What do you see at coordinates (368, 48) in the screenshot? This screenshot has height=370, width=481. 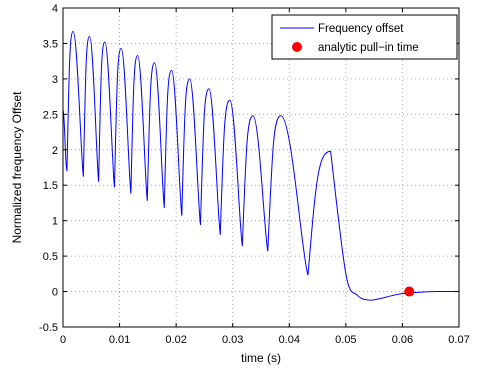 I see `legend-label-pull-in-time: analytic pull−in time` at bounding box center [368, 48].